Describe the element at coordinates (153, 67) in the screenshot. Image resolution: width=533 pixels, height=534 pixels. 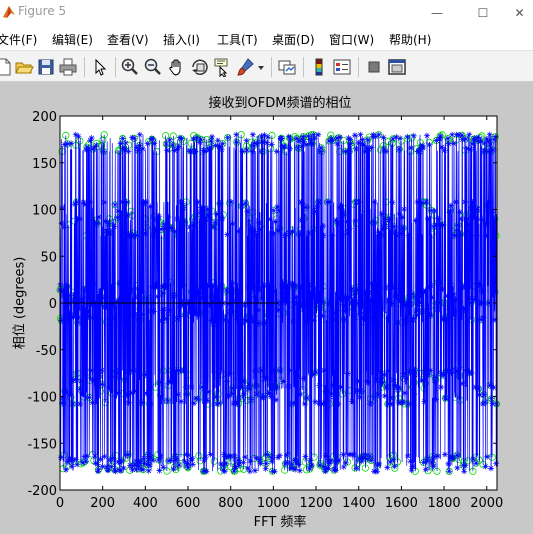
I see `zoom-out-icon` at that location.